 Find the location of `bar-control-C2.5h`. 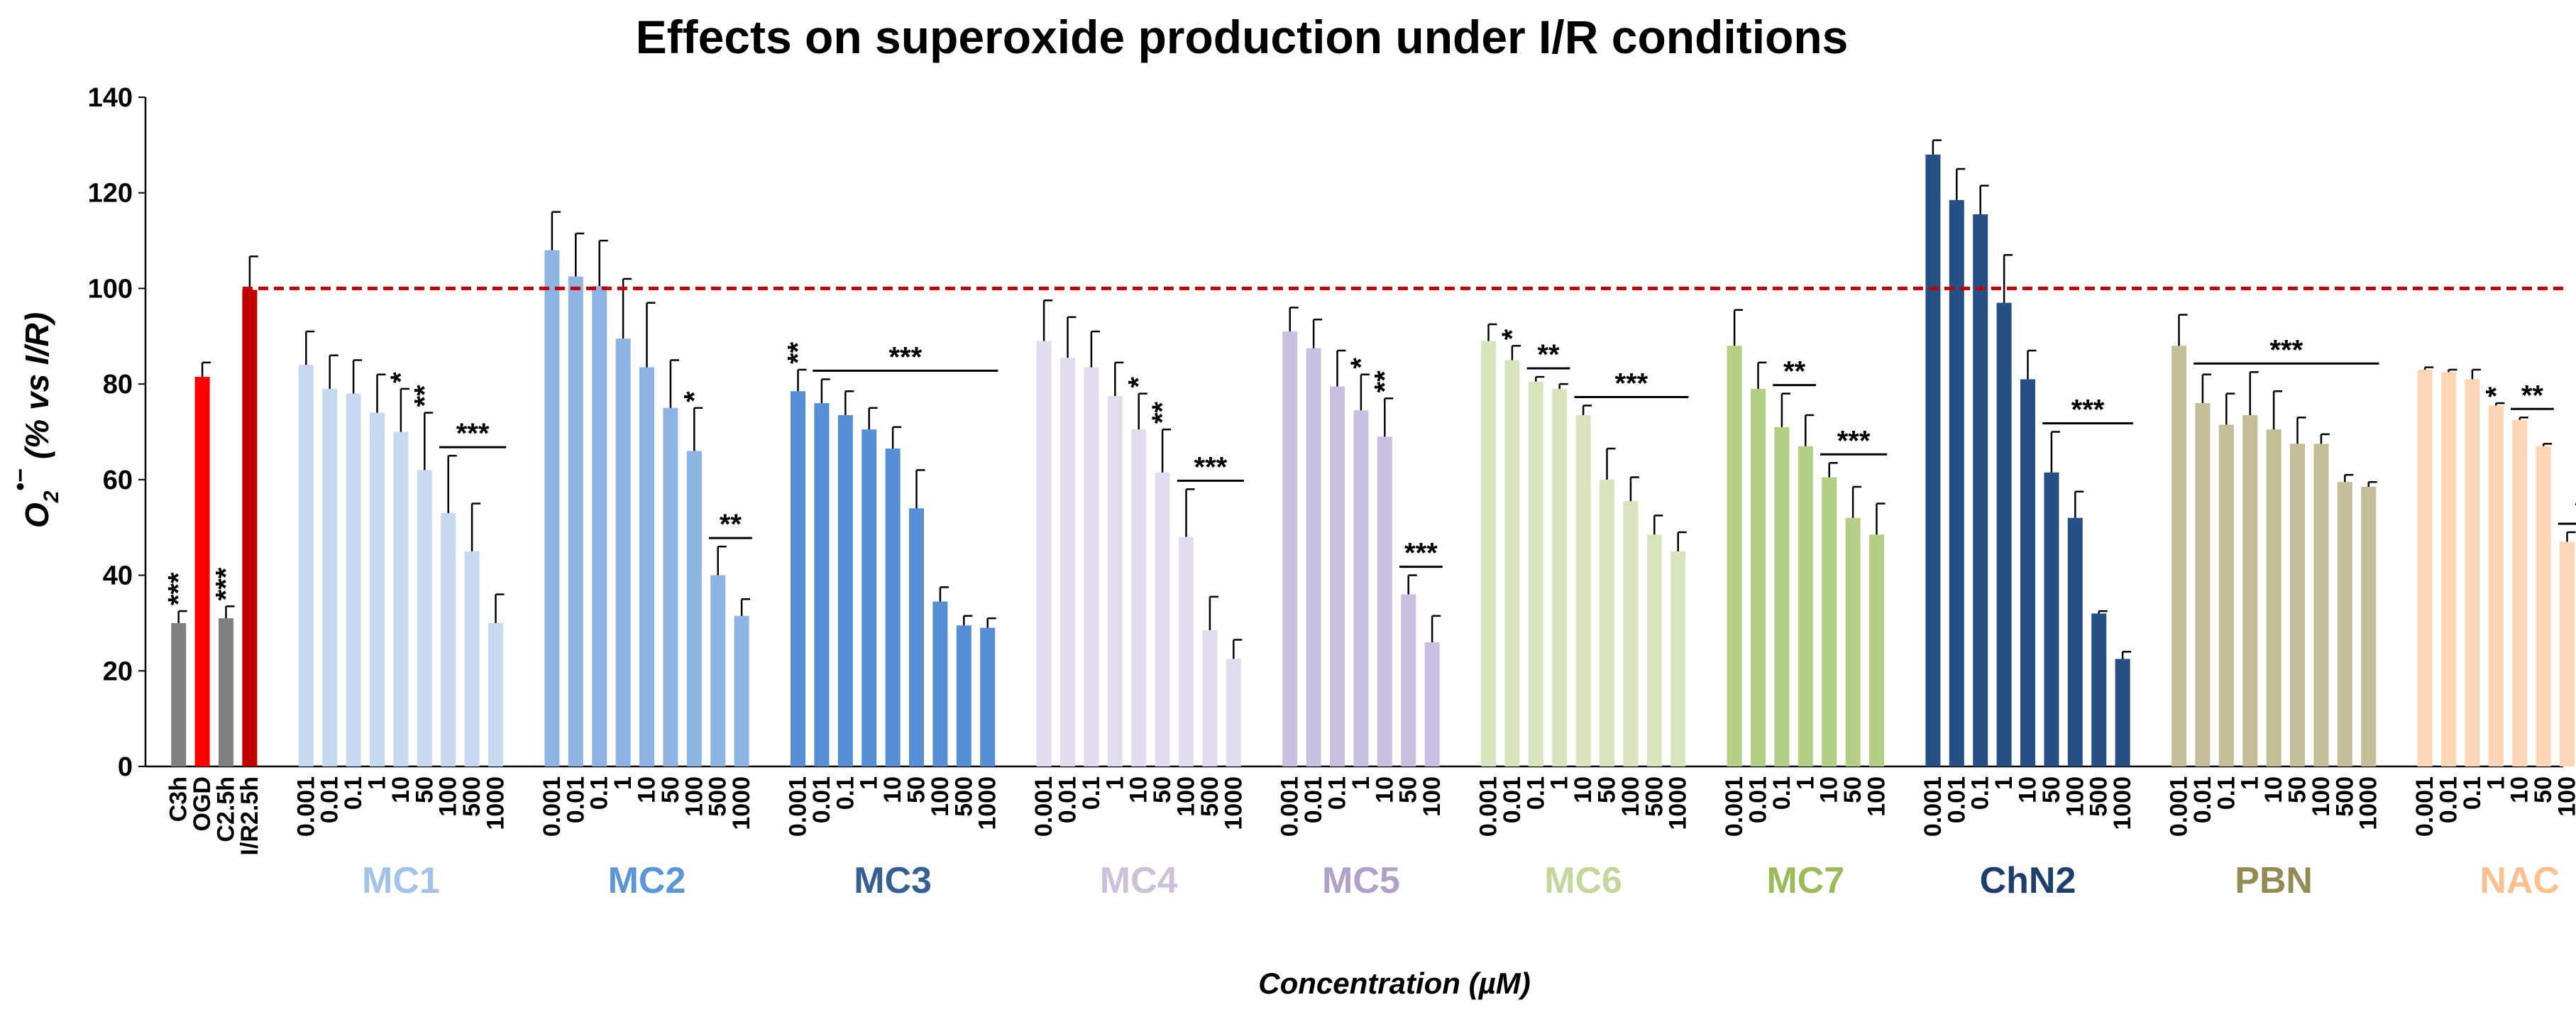

bar-control-C2.5h is located at coordinates (226, 692).